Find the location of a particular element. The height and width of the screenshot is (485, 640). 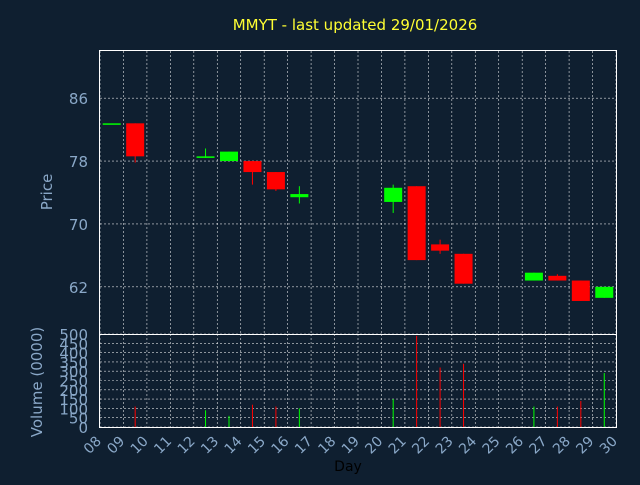

chart-title: MMYT - last updated 29/01/2026 is located at coordinates (355, 25).